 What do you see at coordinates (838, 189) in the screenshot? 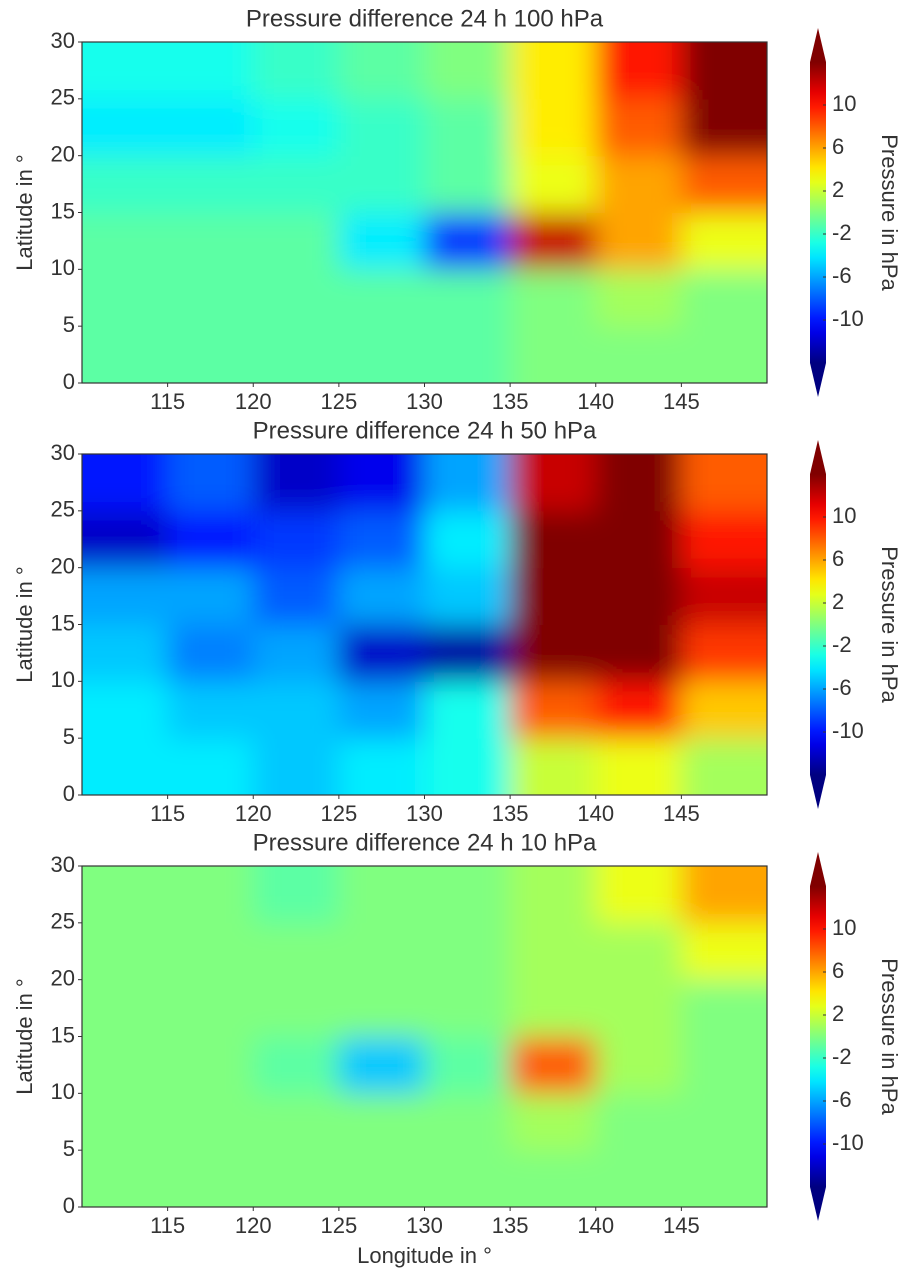
I see `colorbar-tick-label: 2` at bounding box center [838, 189].